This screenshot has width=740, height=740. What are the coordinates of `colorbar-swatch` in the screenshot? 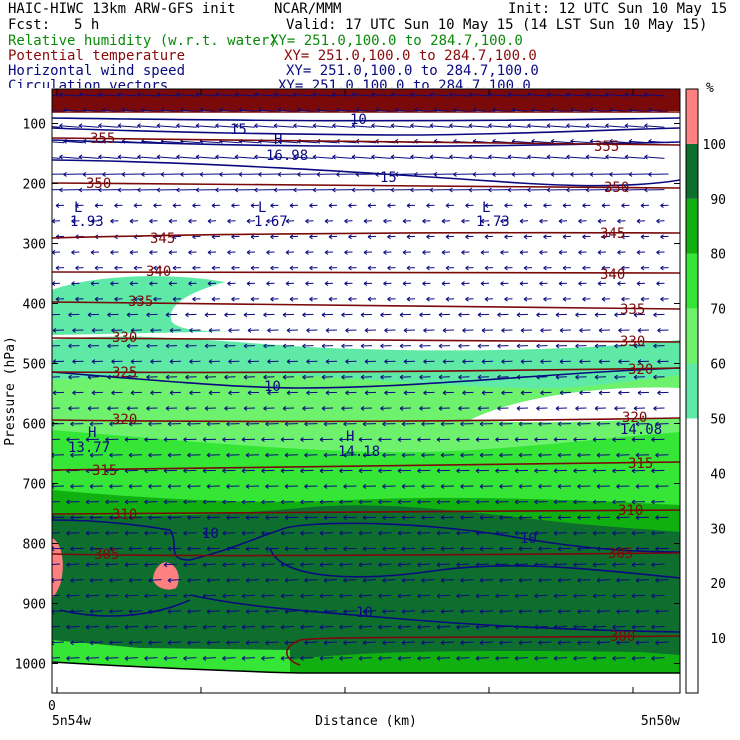 It's located at (692, 391).